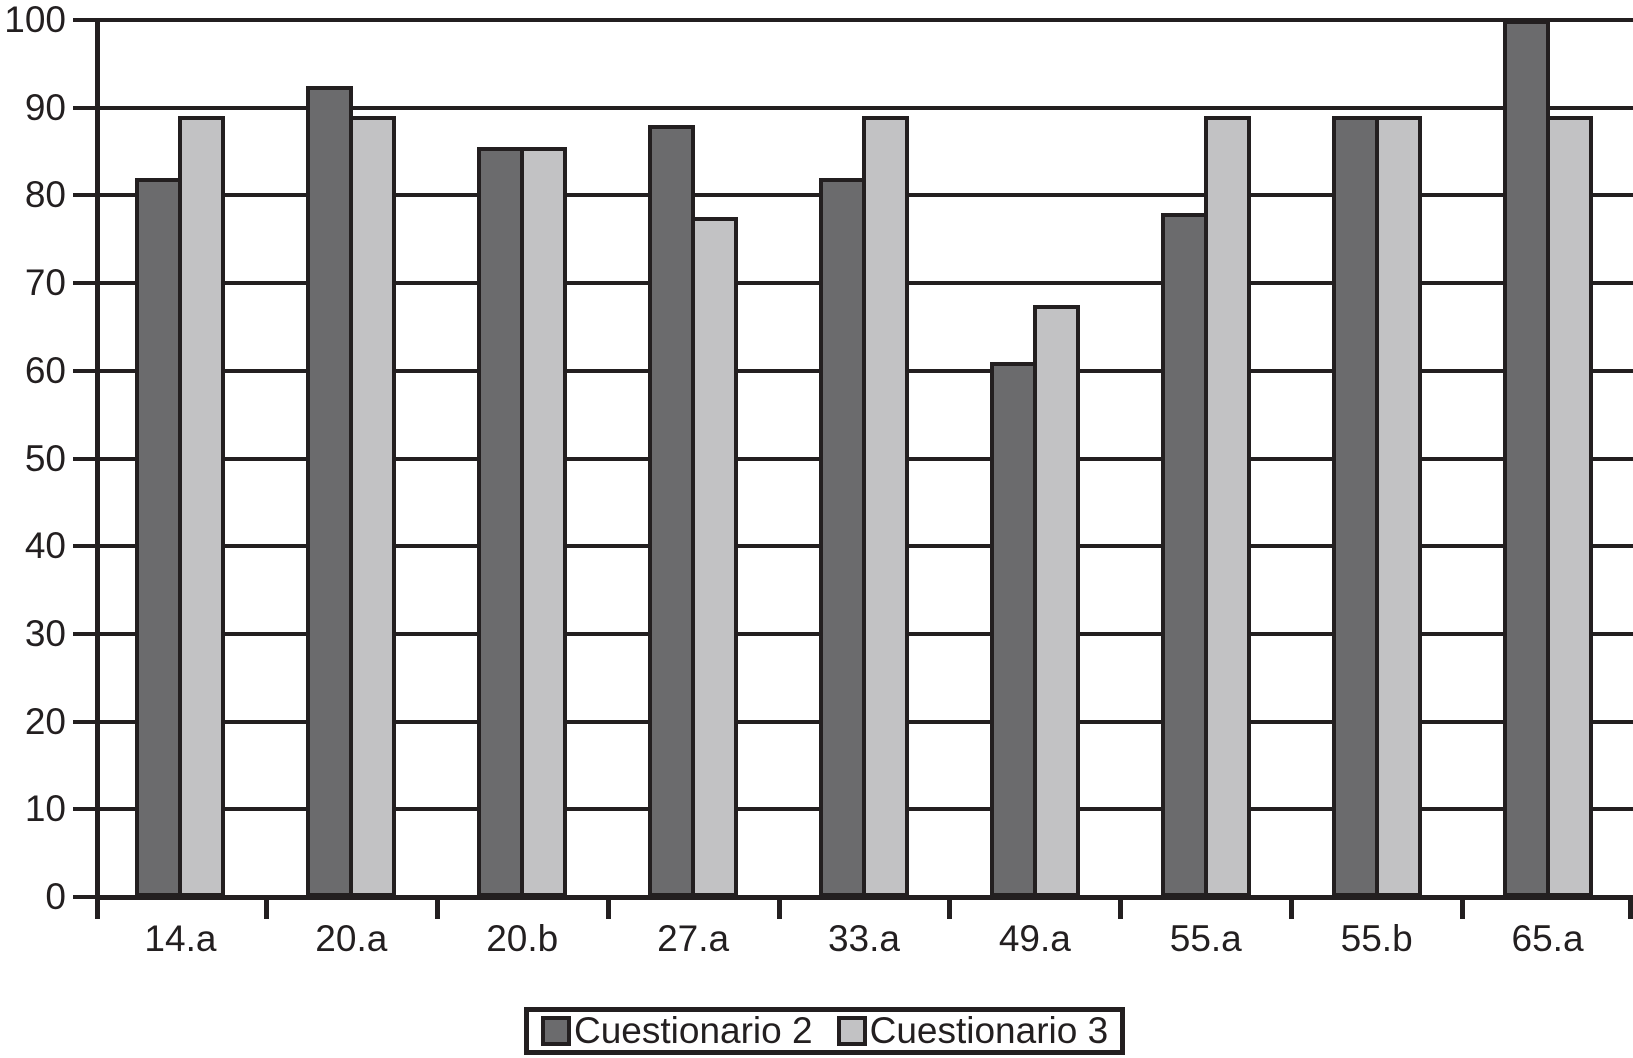 The height and width of the screenshot is (1058, 1633). I want to click on bar-20.b-series-1, so click(501, 522).